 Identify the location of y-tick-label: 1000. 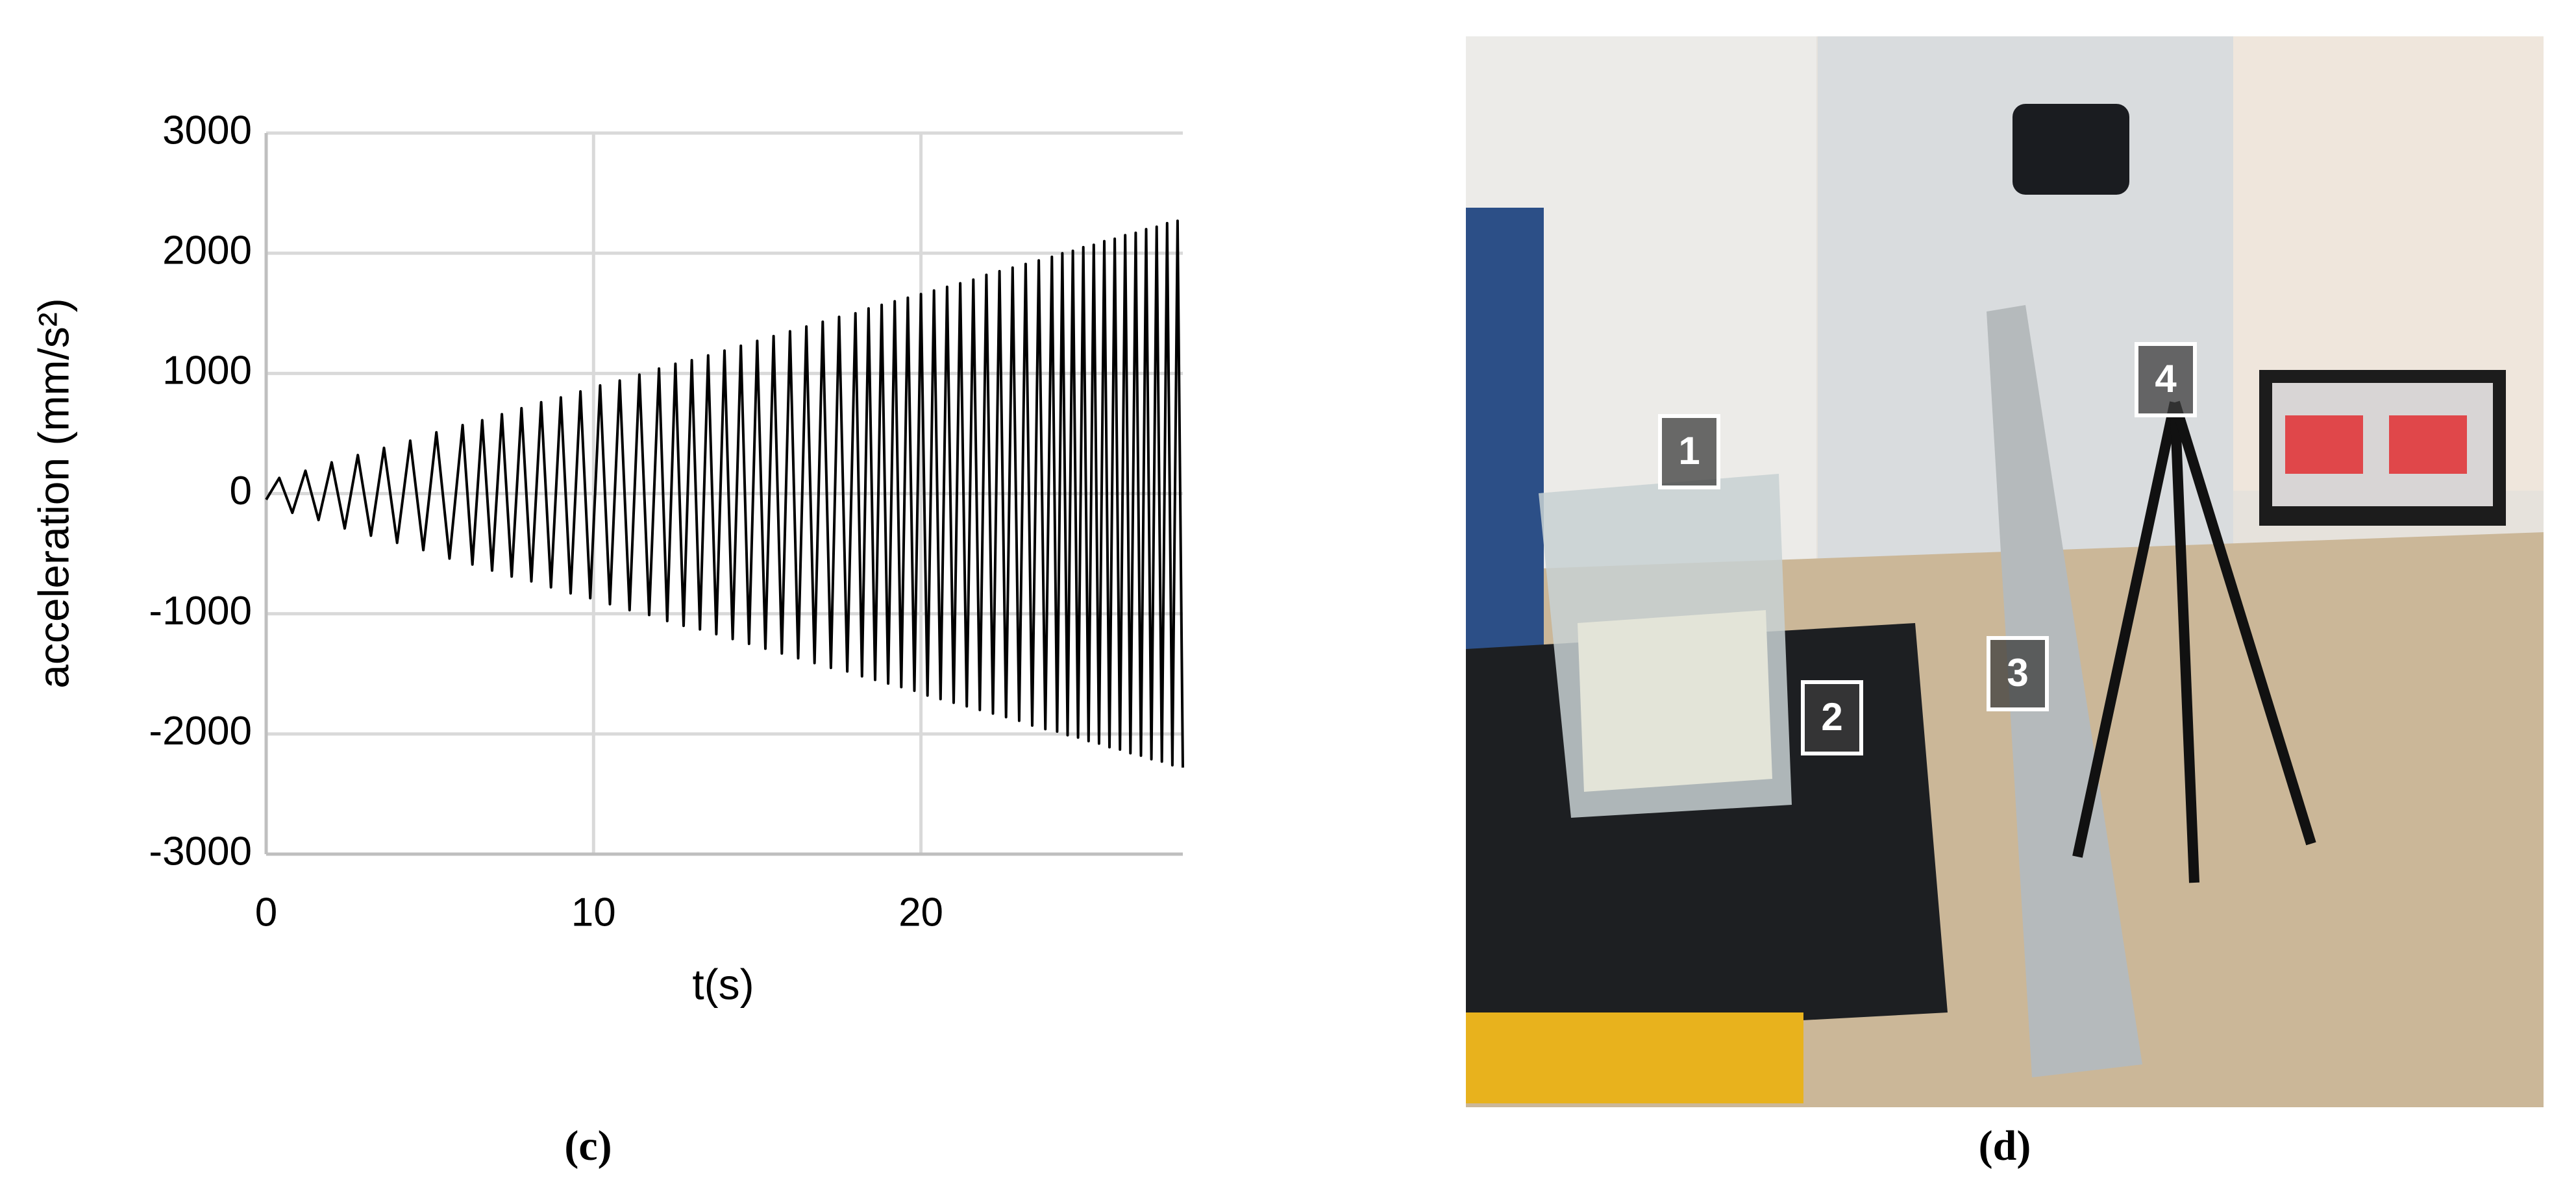
(207, 371).